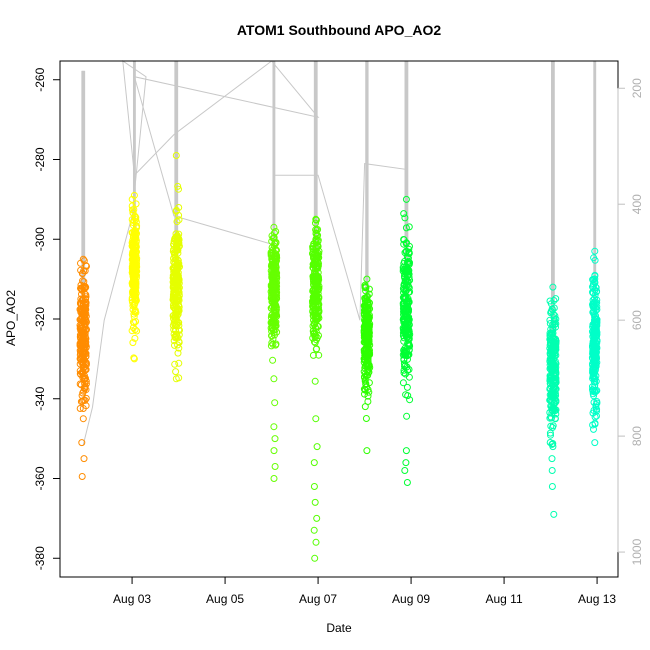 The width and height of the screenshot is (650, 650). What do you see at coordinates (637, 88) in the screenshot?
I see `y2-tick-label: 200` at bounding box center [637, 88].